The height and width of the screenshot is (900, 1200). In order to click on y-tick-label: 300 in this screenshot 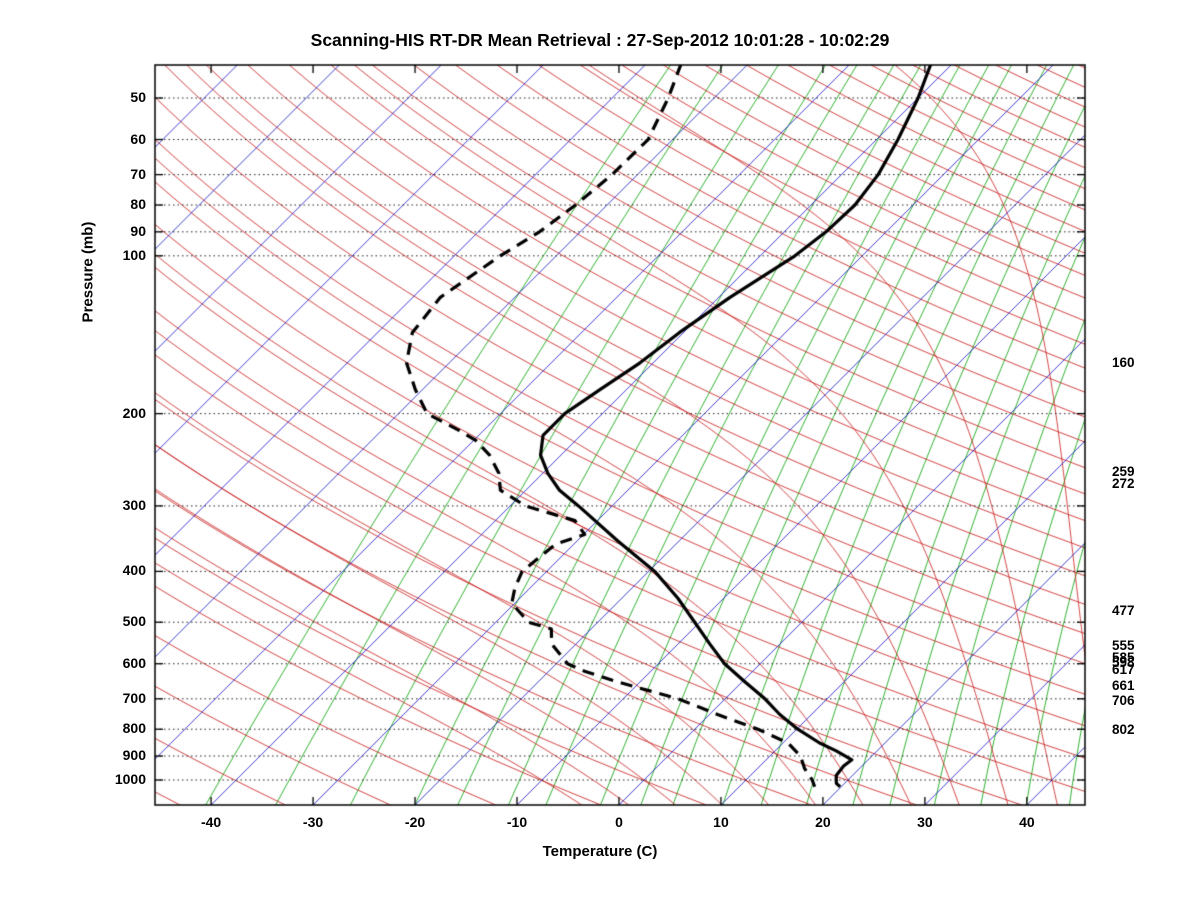, I will do `click(134, 504)`.